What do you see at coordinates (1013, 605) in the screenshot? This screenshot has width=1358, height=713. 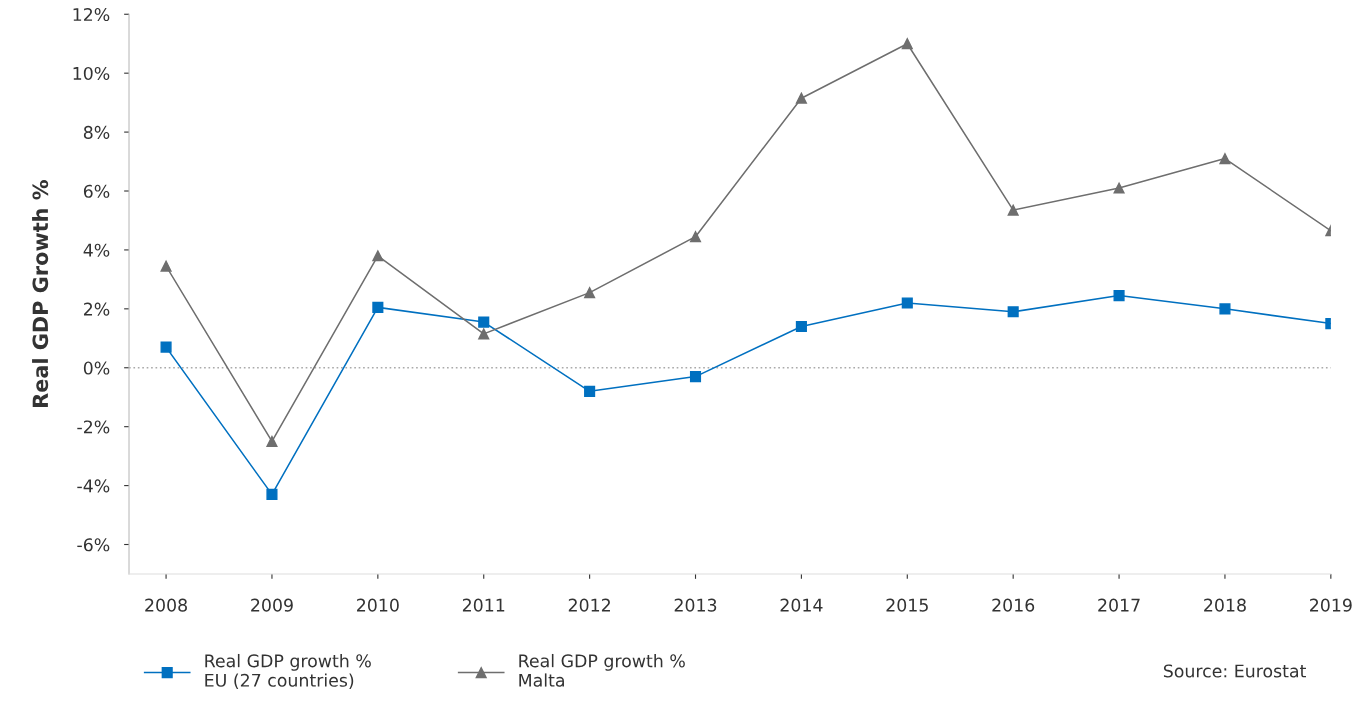 I see `x-tick-label: 2016` at bounding box center [1013, 605].